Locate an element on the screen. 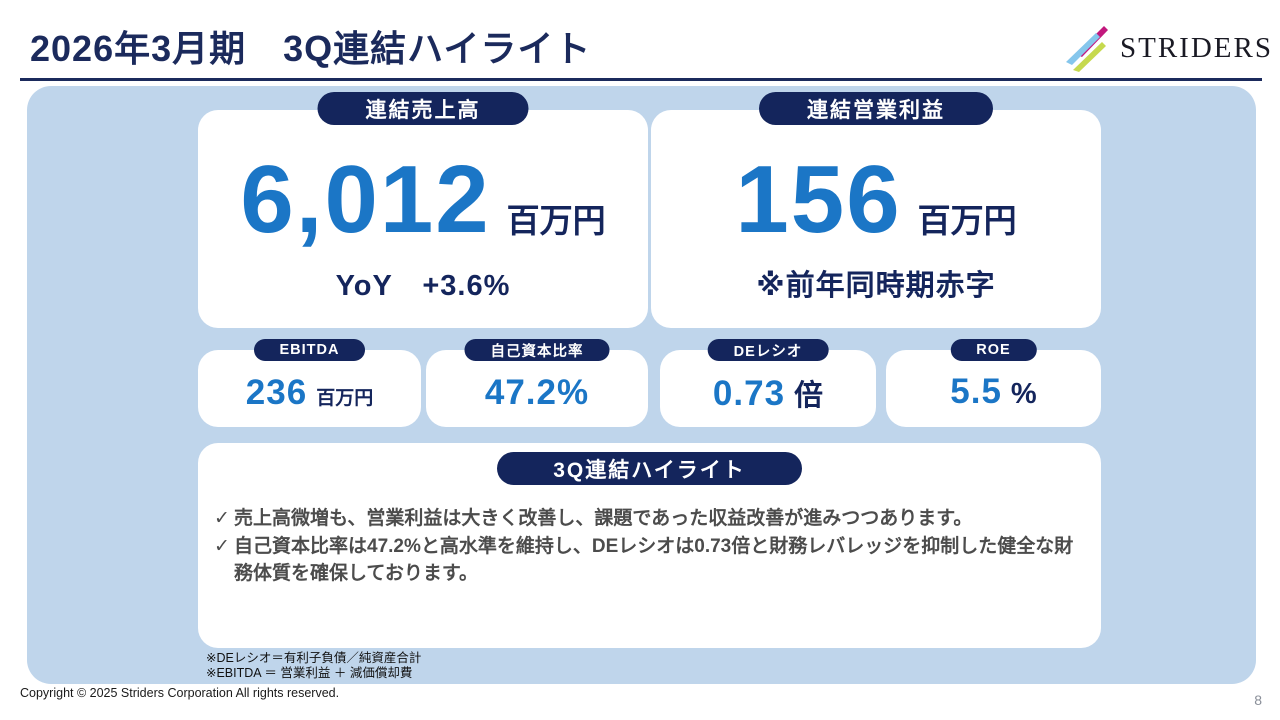 The height and width of the screenshot is (720, 1280). equity-ratio-badge: 自己資本比率 is located at coordinates (537, 350).